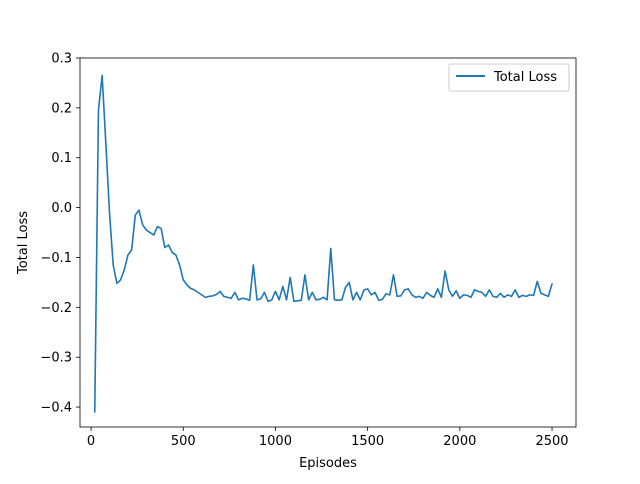 The image size is (640, 484). I want to click on y-axis-label: Total Loss, so click(23, 243).